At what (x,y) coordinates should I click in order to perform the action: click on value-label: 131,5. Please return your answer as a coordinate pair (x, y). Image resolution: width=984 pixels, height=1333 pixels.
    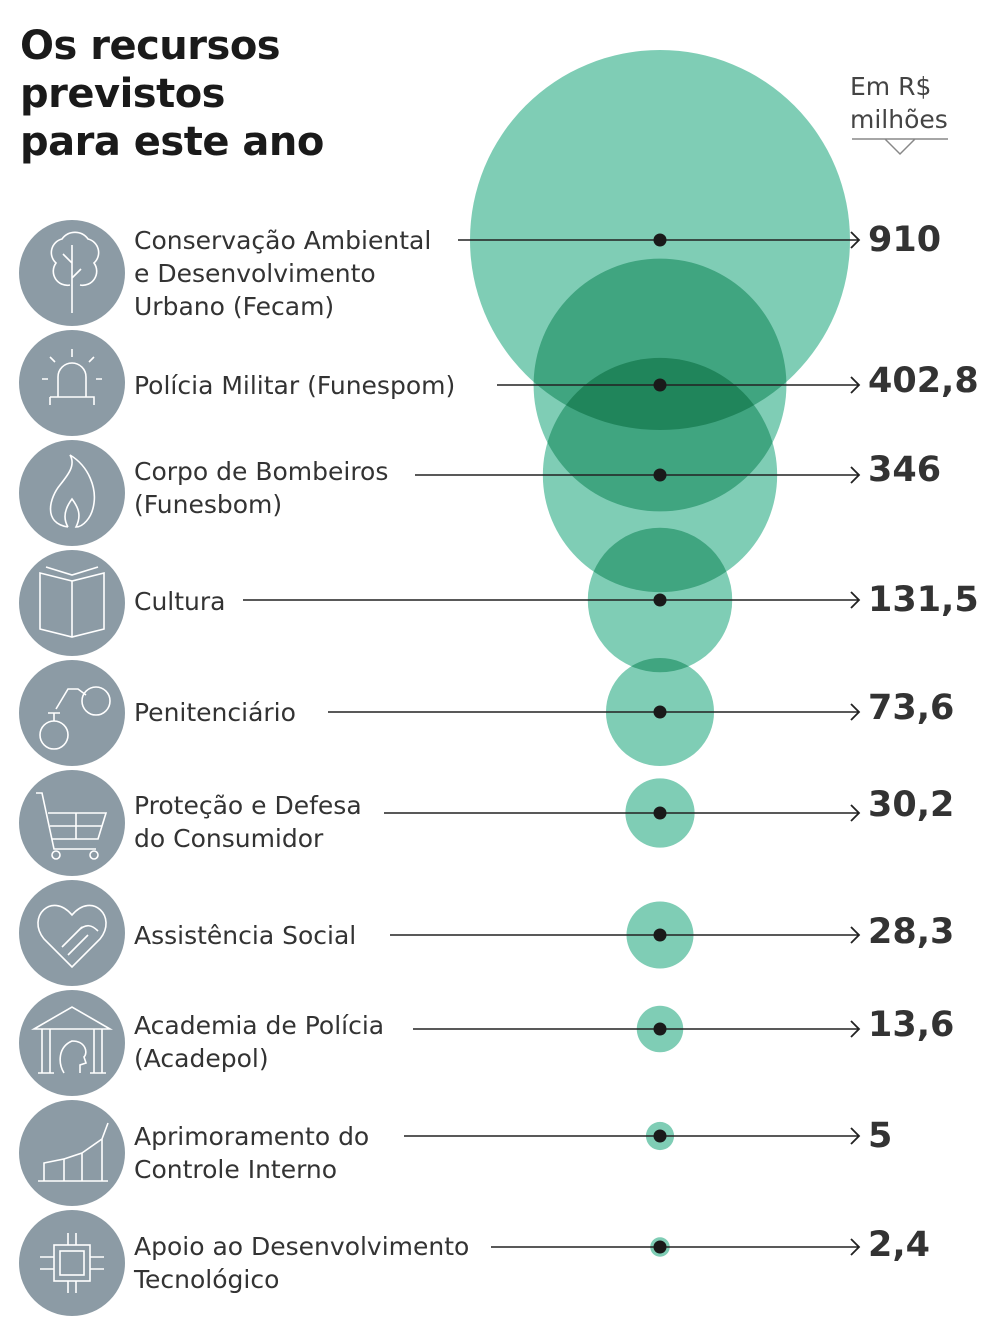
    Looking at the image, I should click on (923, 600).